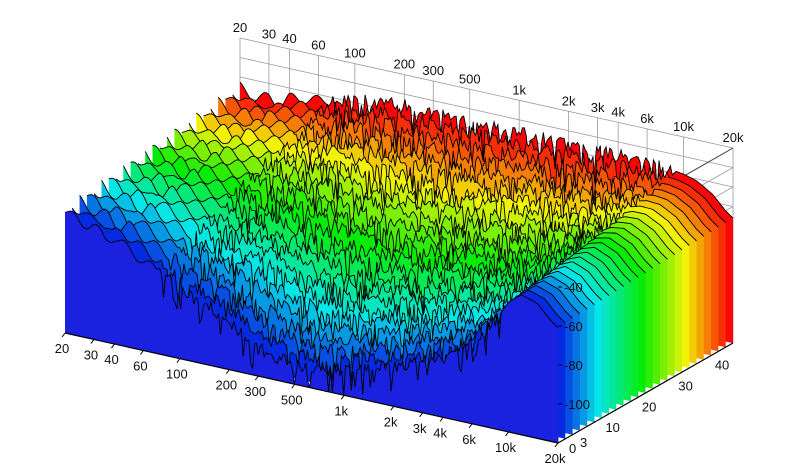  I want to click on frequency-tick-label: 200, so click(226, 385).